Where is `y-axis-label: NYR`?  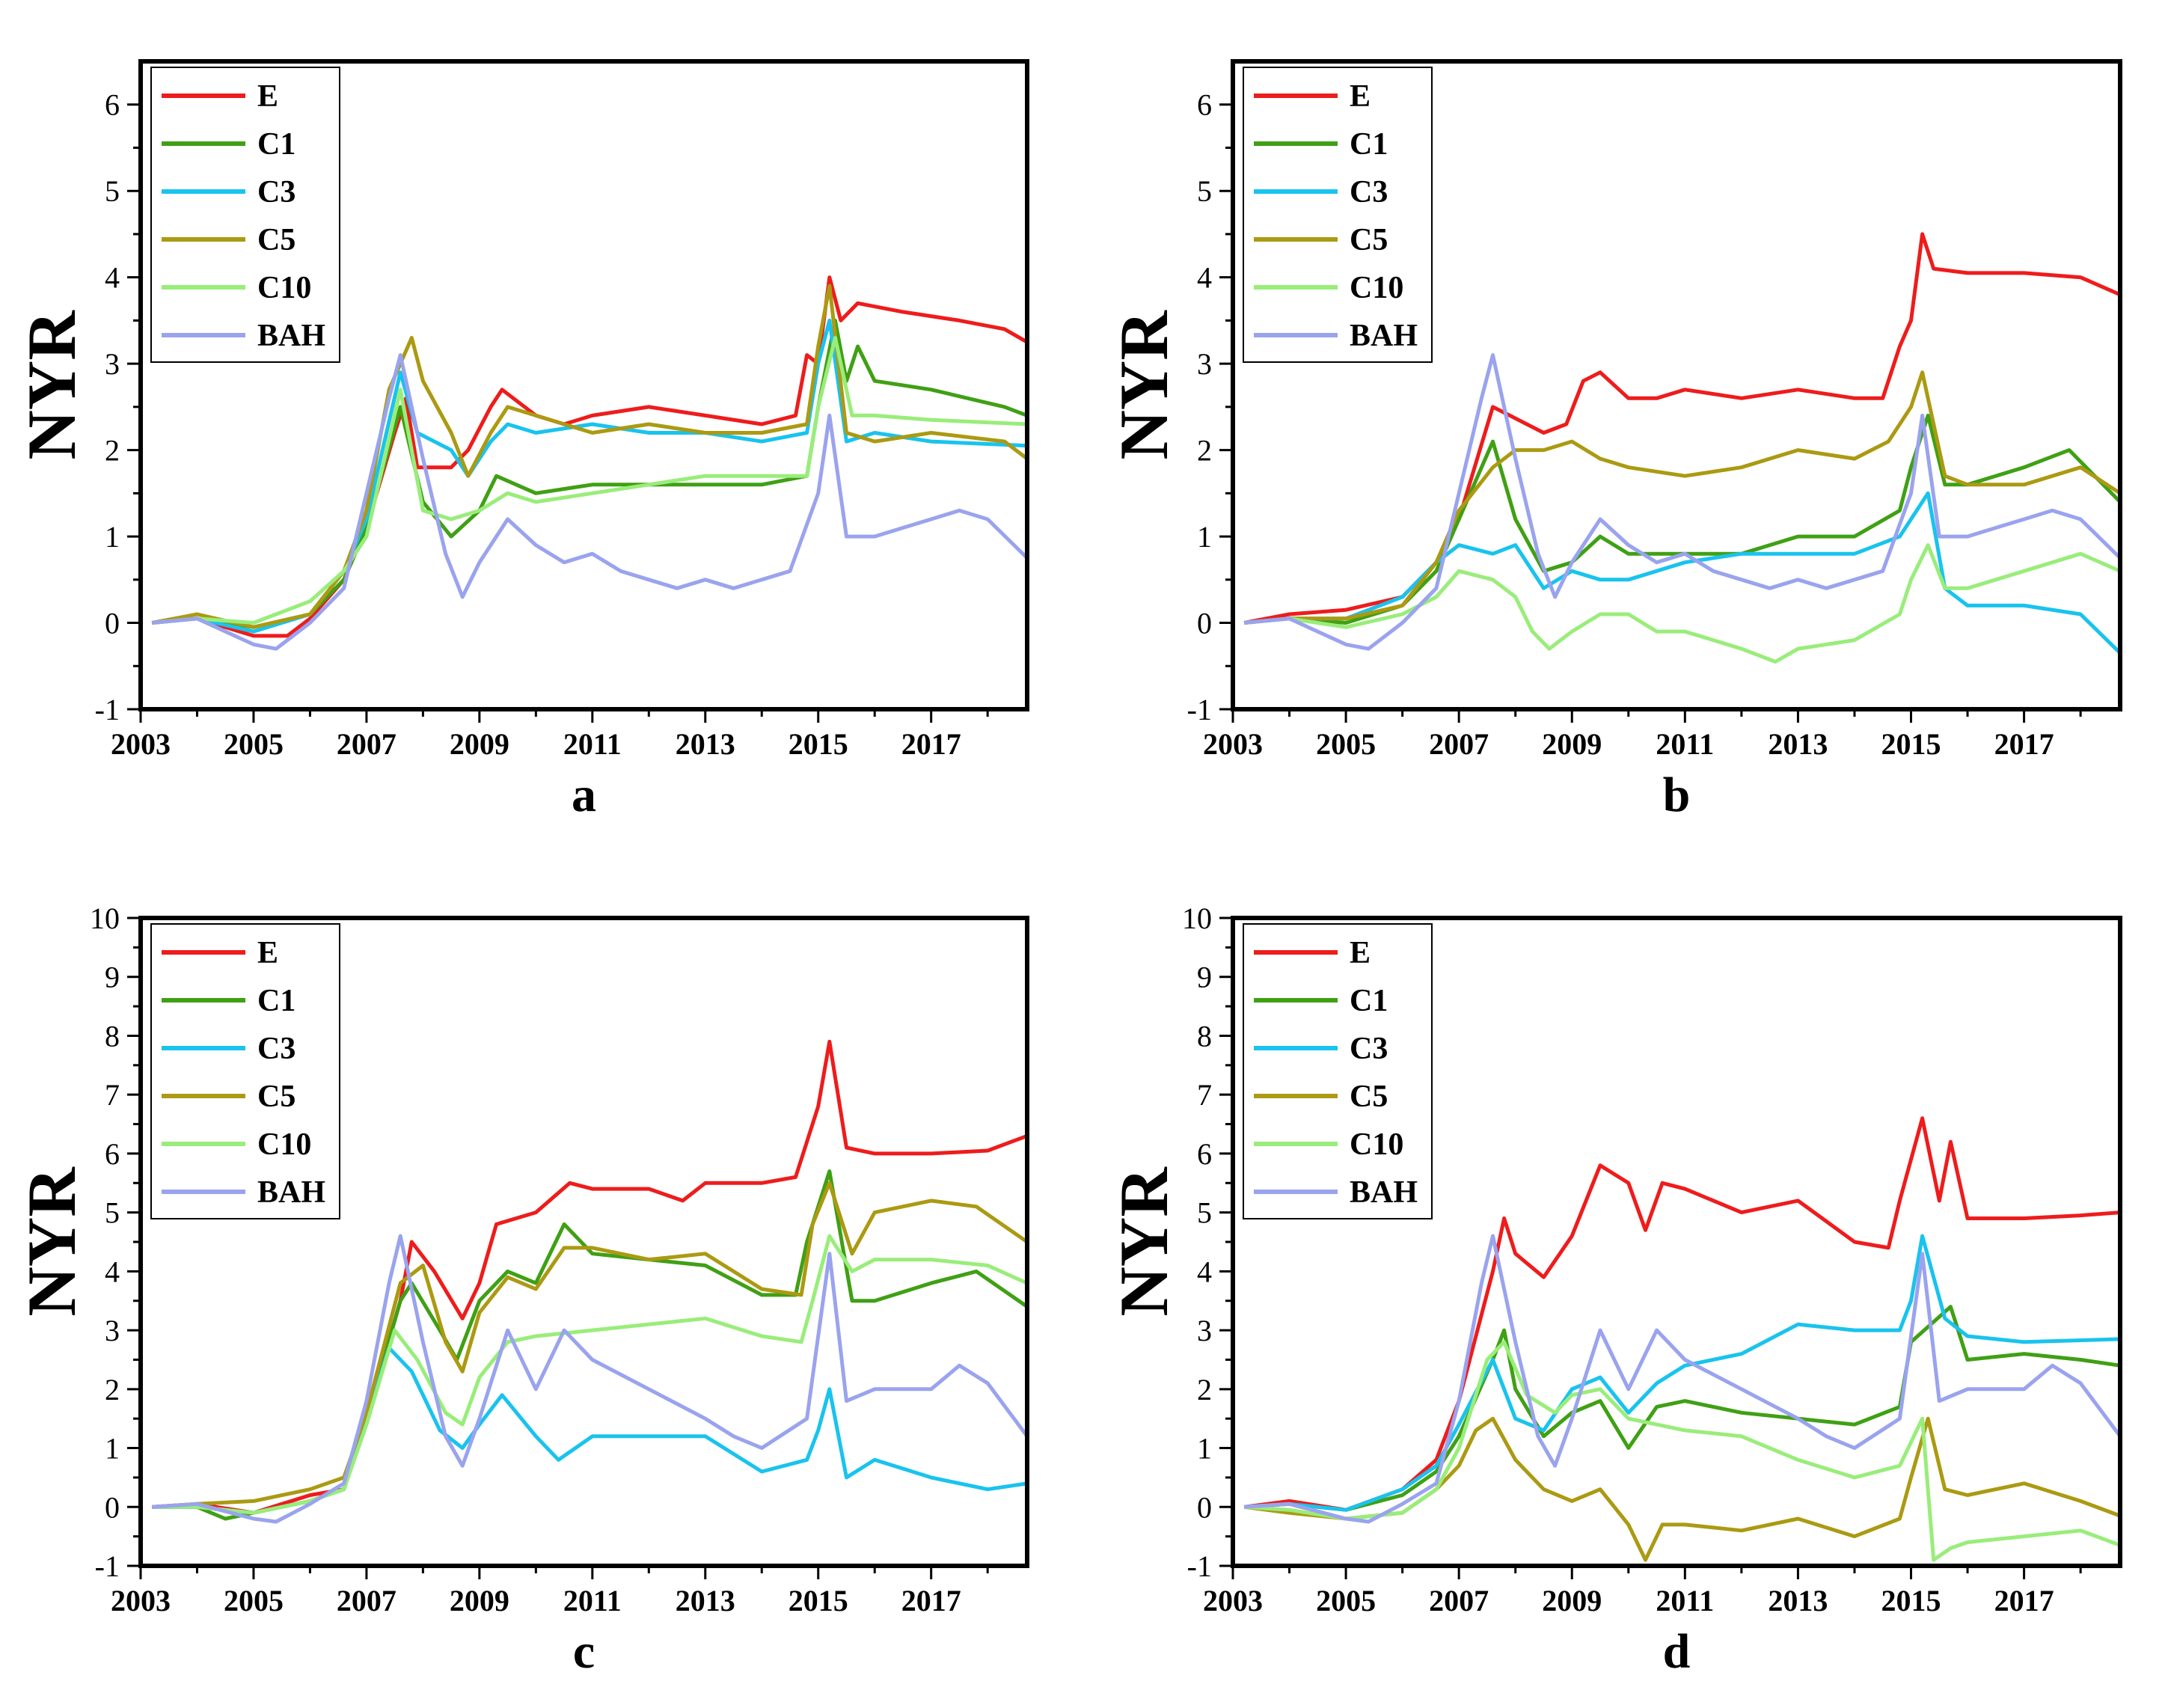
y-axis-label: NYR is located at coordinates (51, 385).